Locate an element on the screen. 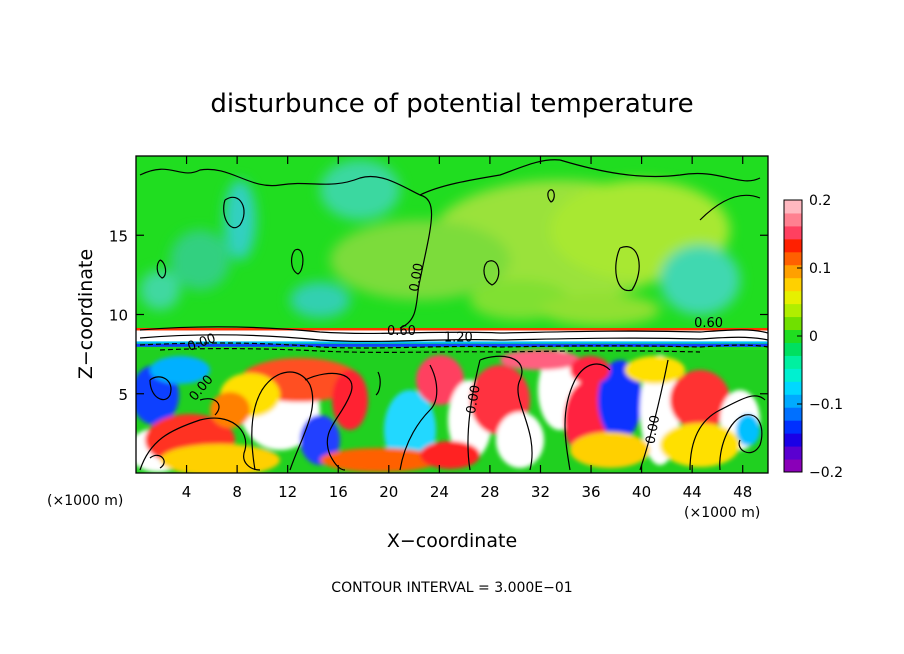 This screenshot has width=904, height=654. x-tick-label-4: 20 is located at coordinates (388, 492).